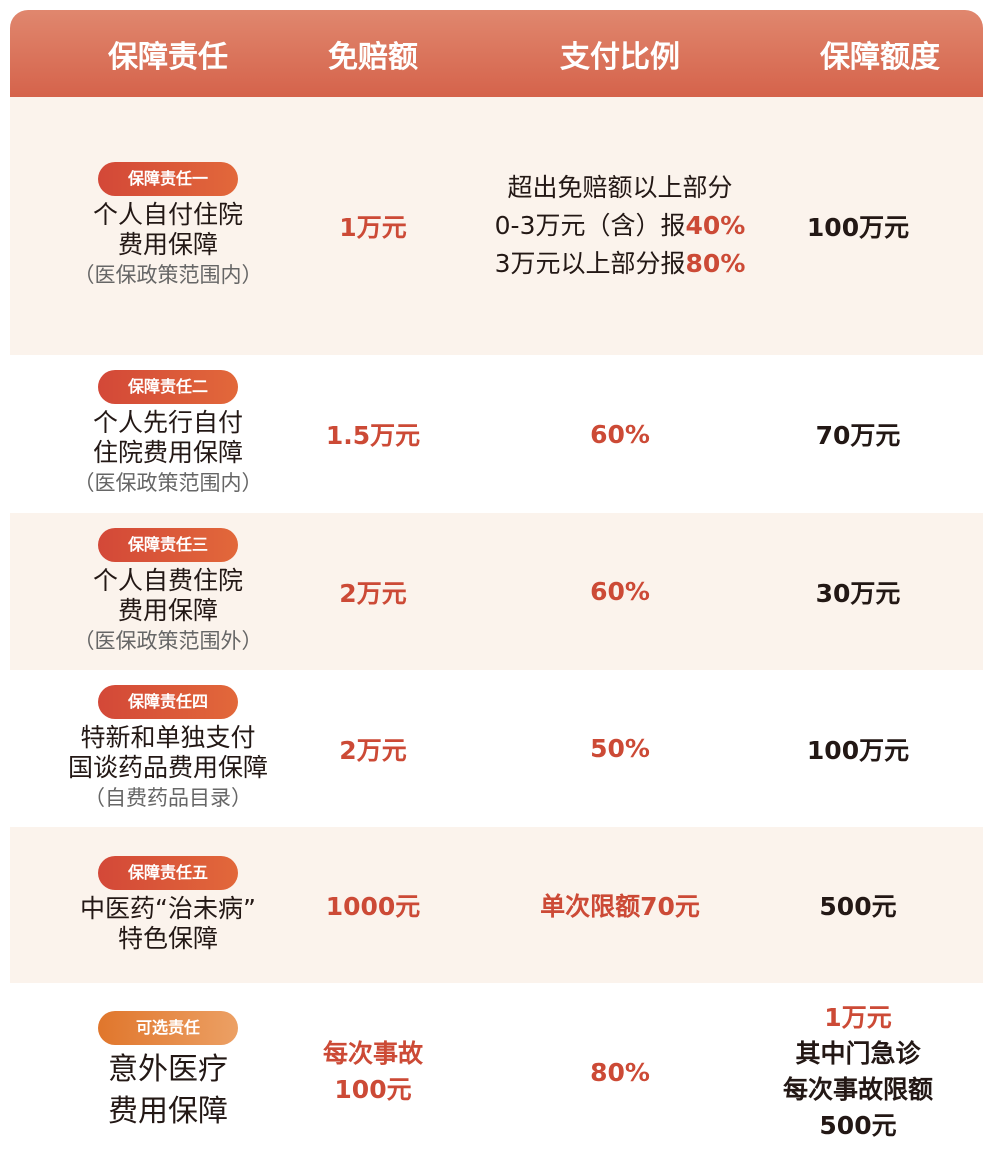 This screenshot has height=1168, width=993. Describe the element at coordinates (496, 905) in the screenshot. I see `table-row: 保障责任五 中医药“治未病” 特色保障 1000元 单次限额70元 500元` at that location.